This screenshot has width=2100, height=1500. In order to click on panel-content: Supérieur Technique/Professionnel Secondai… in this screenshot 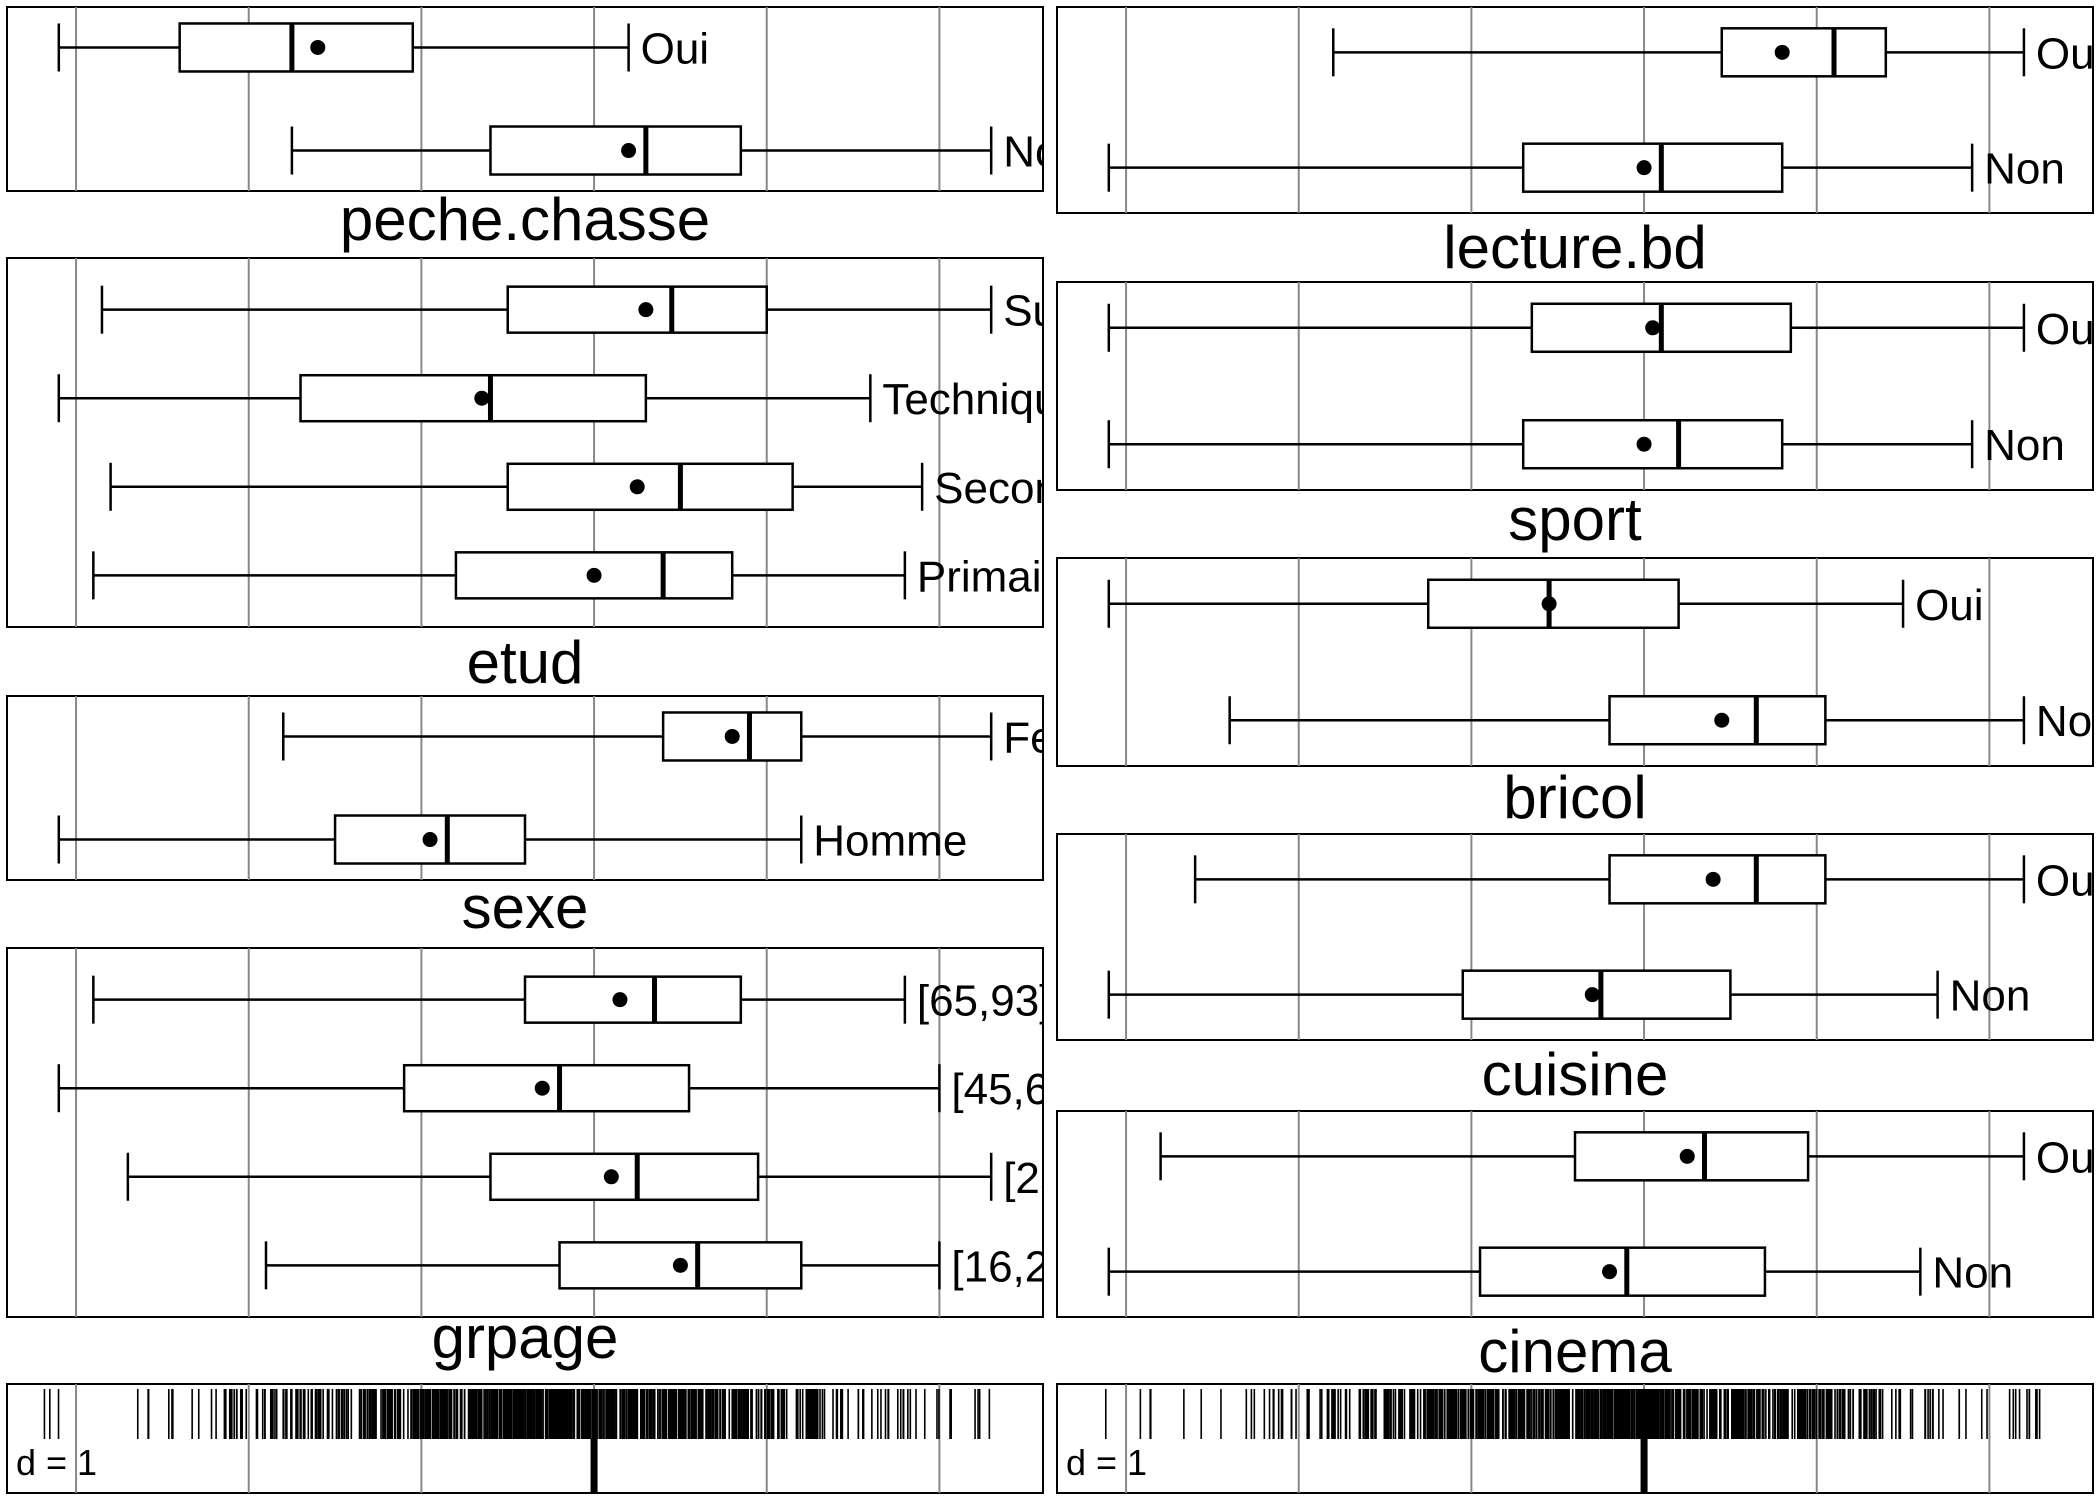, I will do `click(709, 443)`.